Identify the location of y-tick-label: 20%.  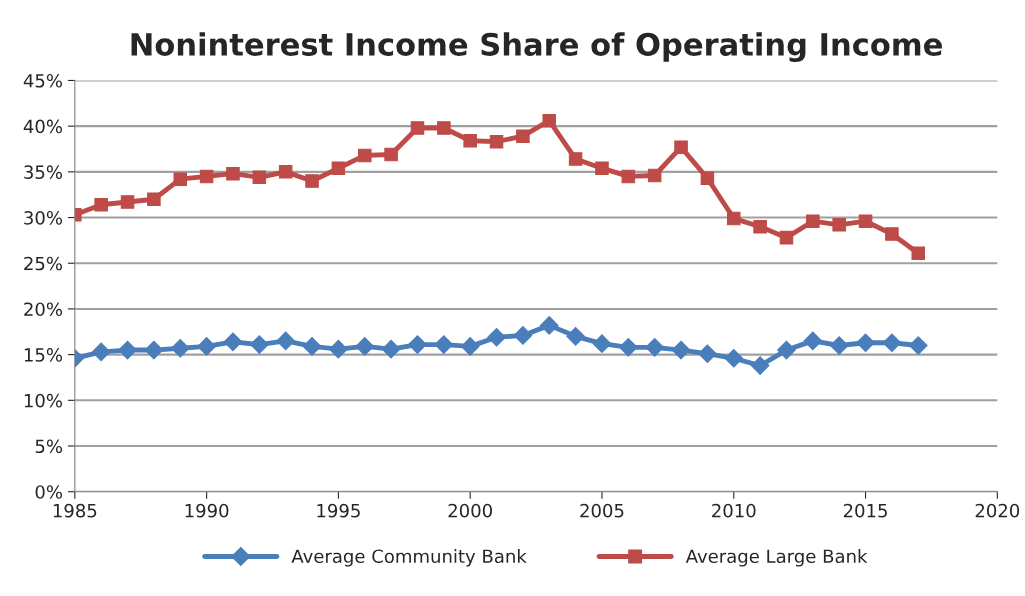
(43, 309).